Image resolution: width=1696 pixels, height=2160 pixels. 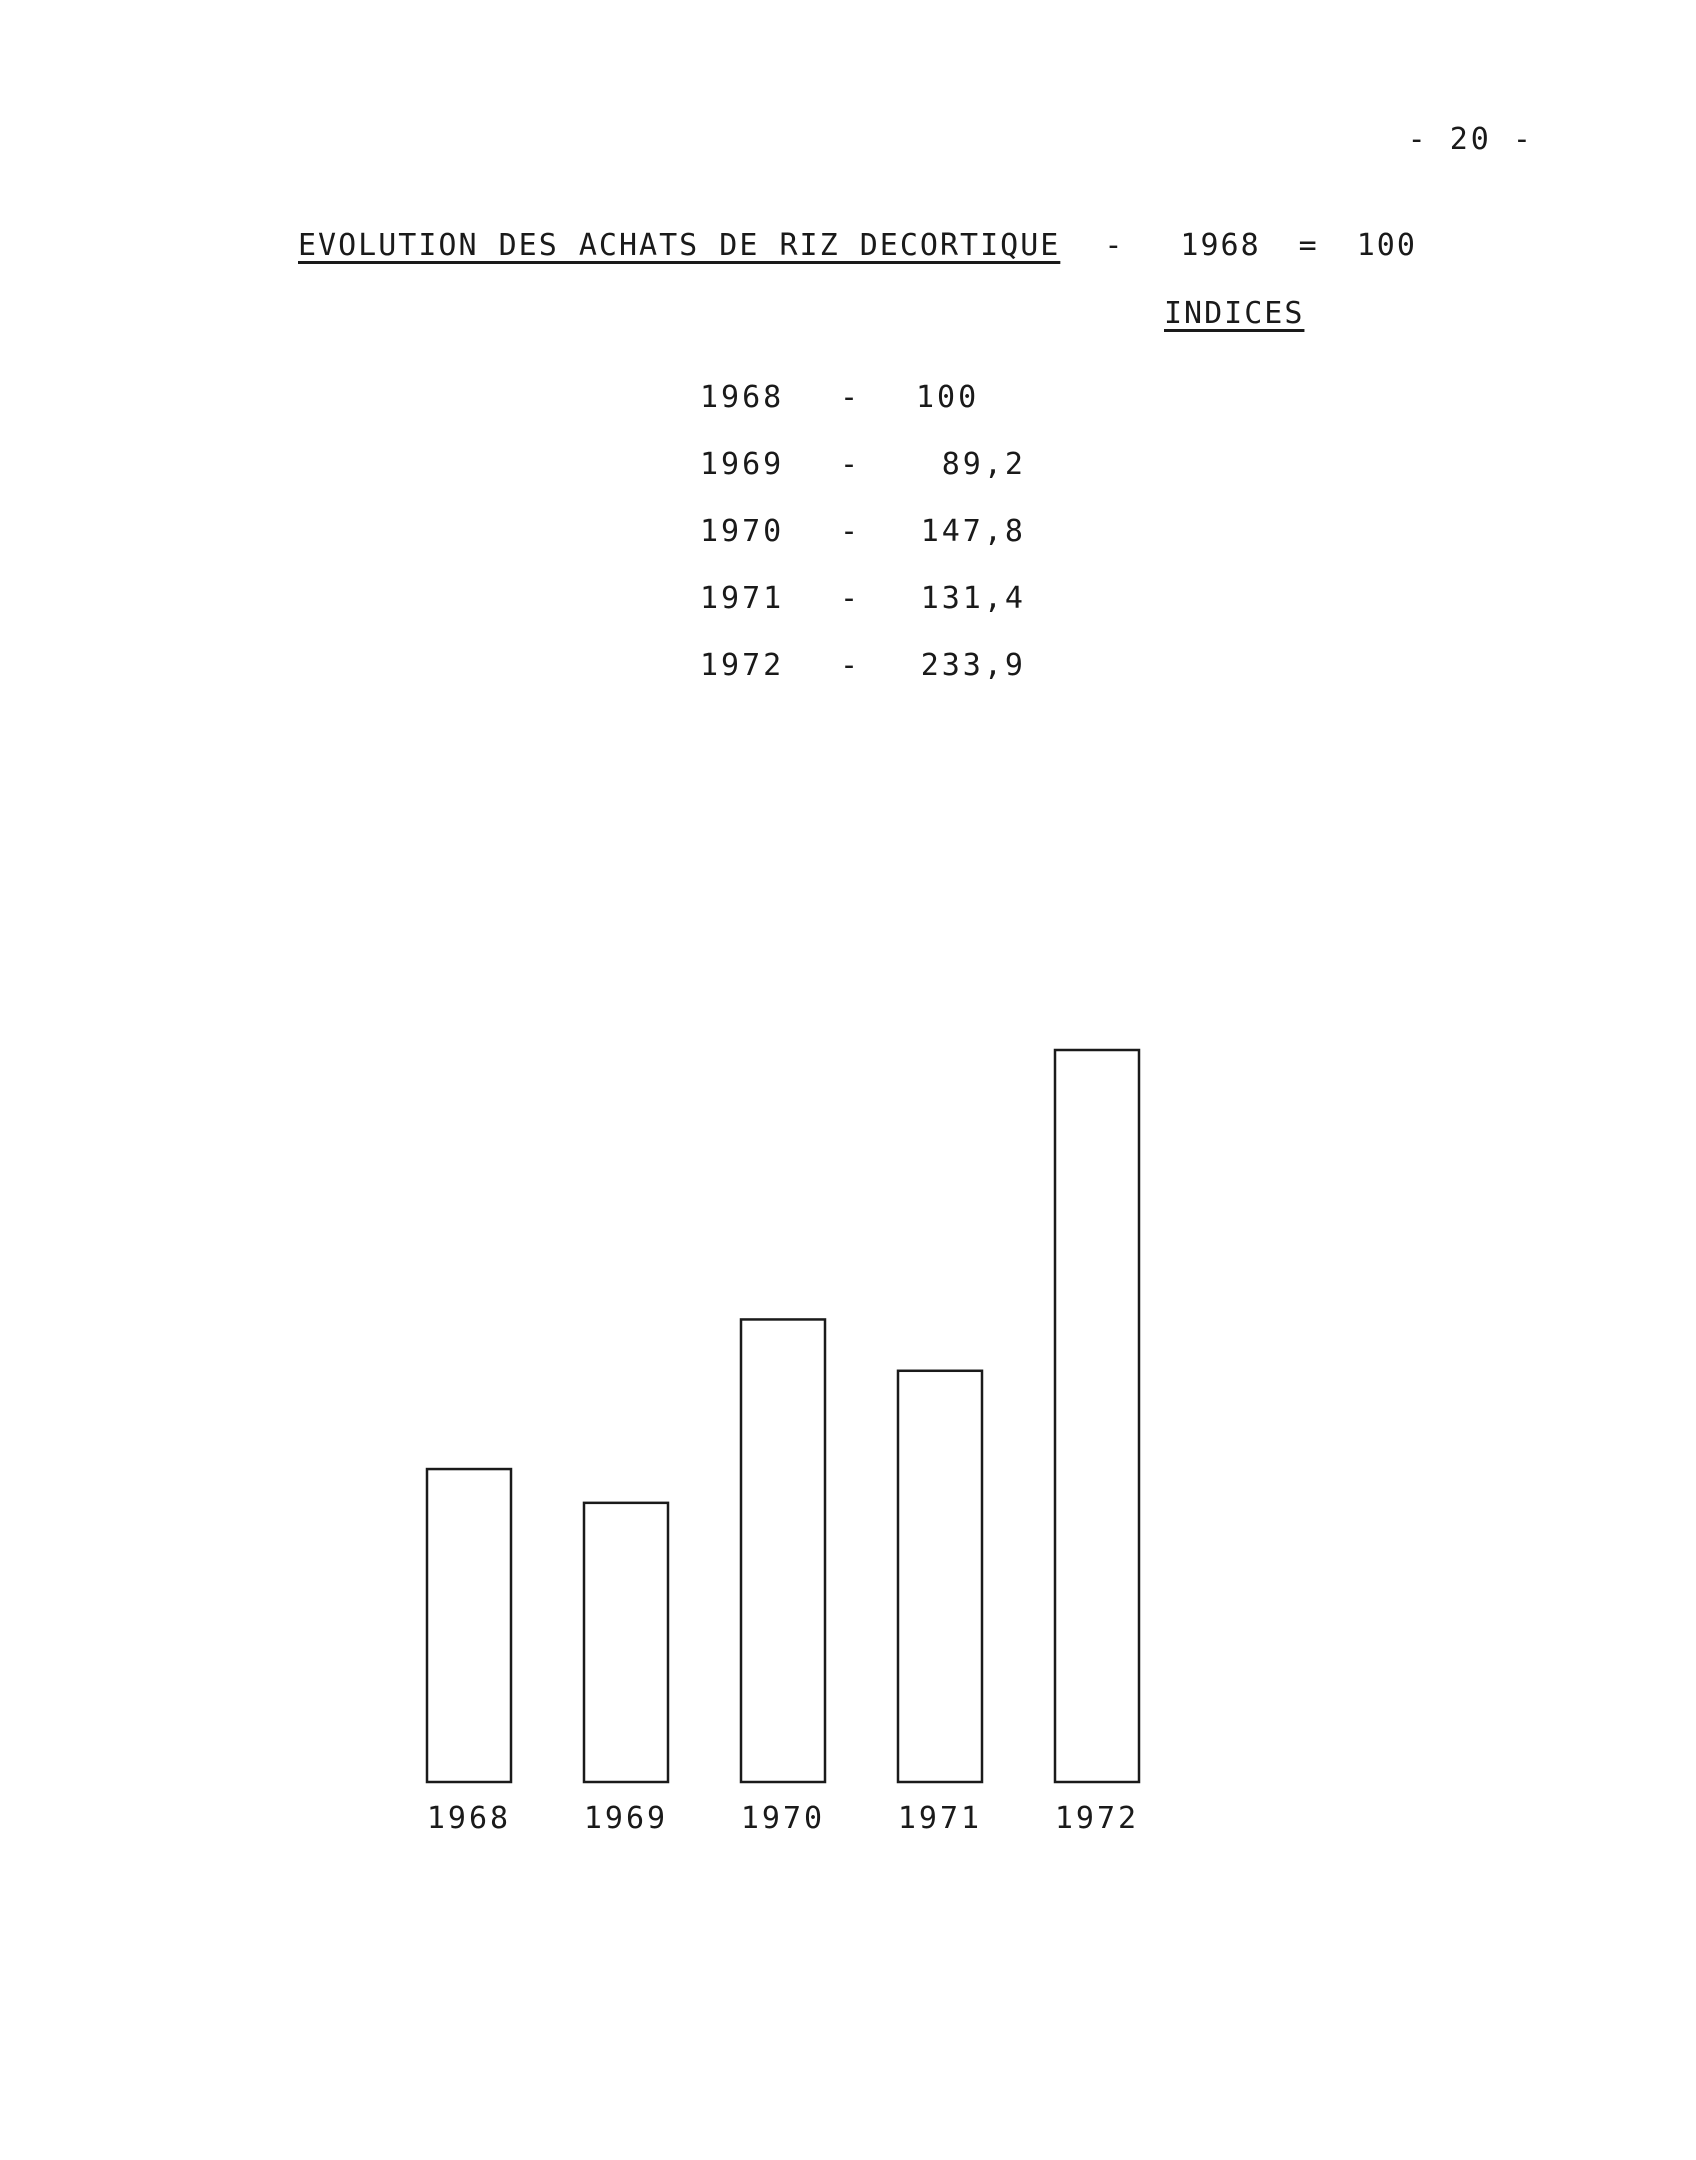 I want to click on table-year: 1970, so click(x=742, y=531).